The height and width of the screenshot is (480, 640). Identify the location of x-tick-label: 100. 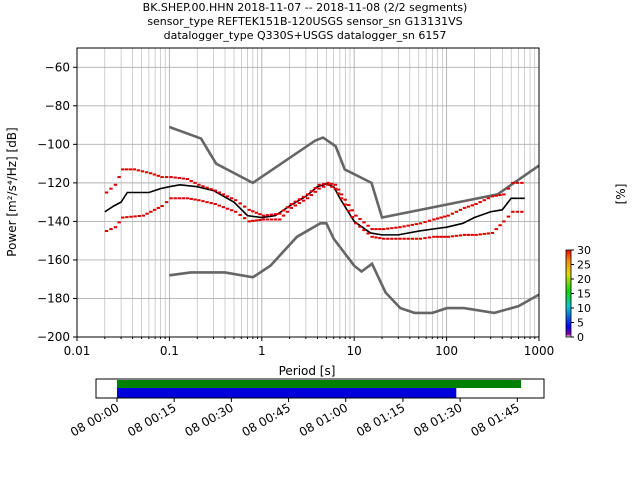
(446, 351).